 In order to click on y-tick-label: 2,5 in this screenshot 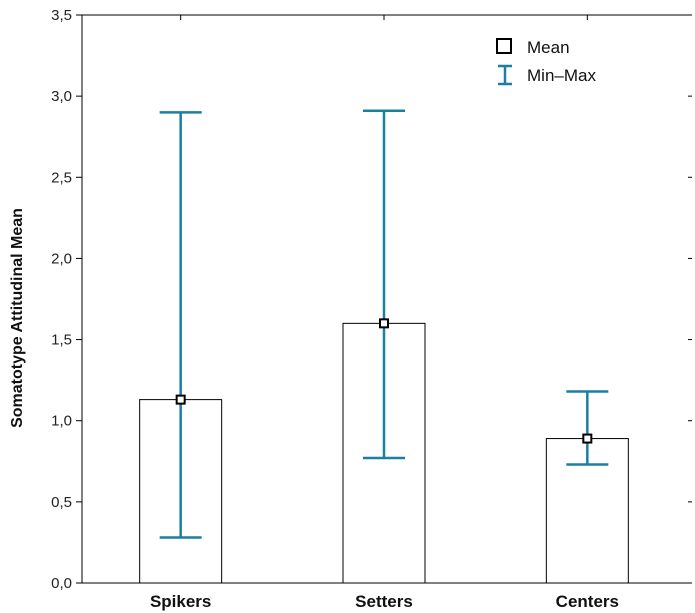, I will do `click(61, 177)`.